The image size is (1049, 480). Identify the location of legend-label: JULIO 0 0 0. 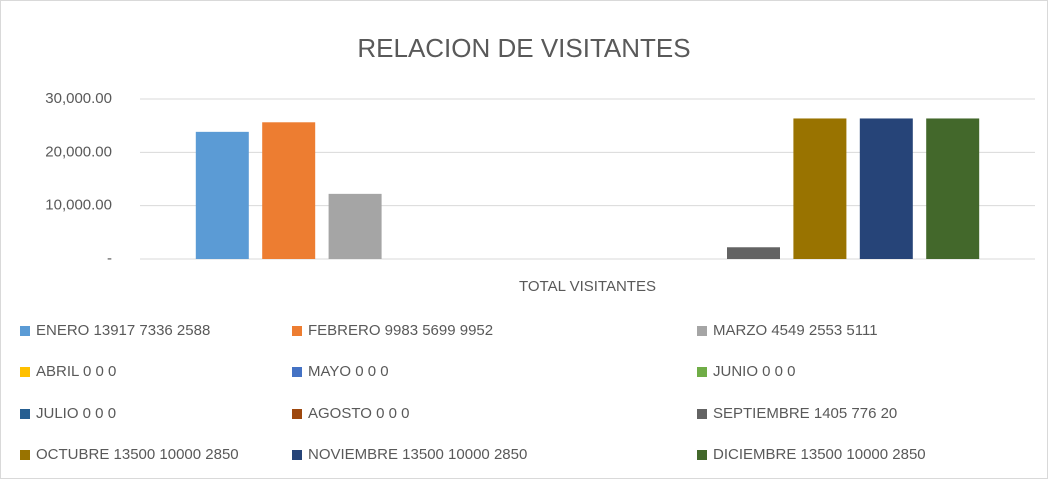
(76, 413).